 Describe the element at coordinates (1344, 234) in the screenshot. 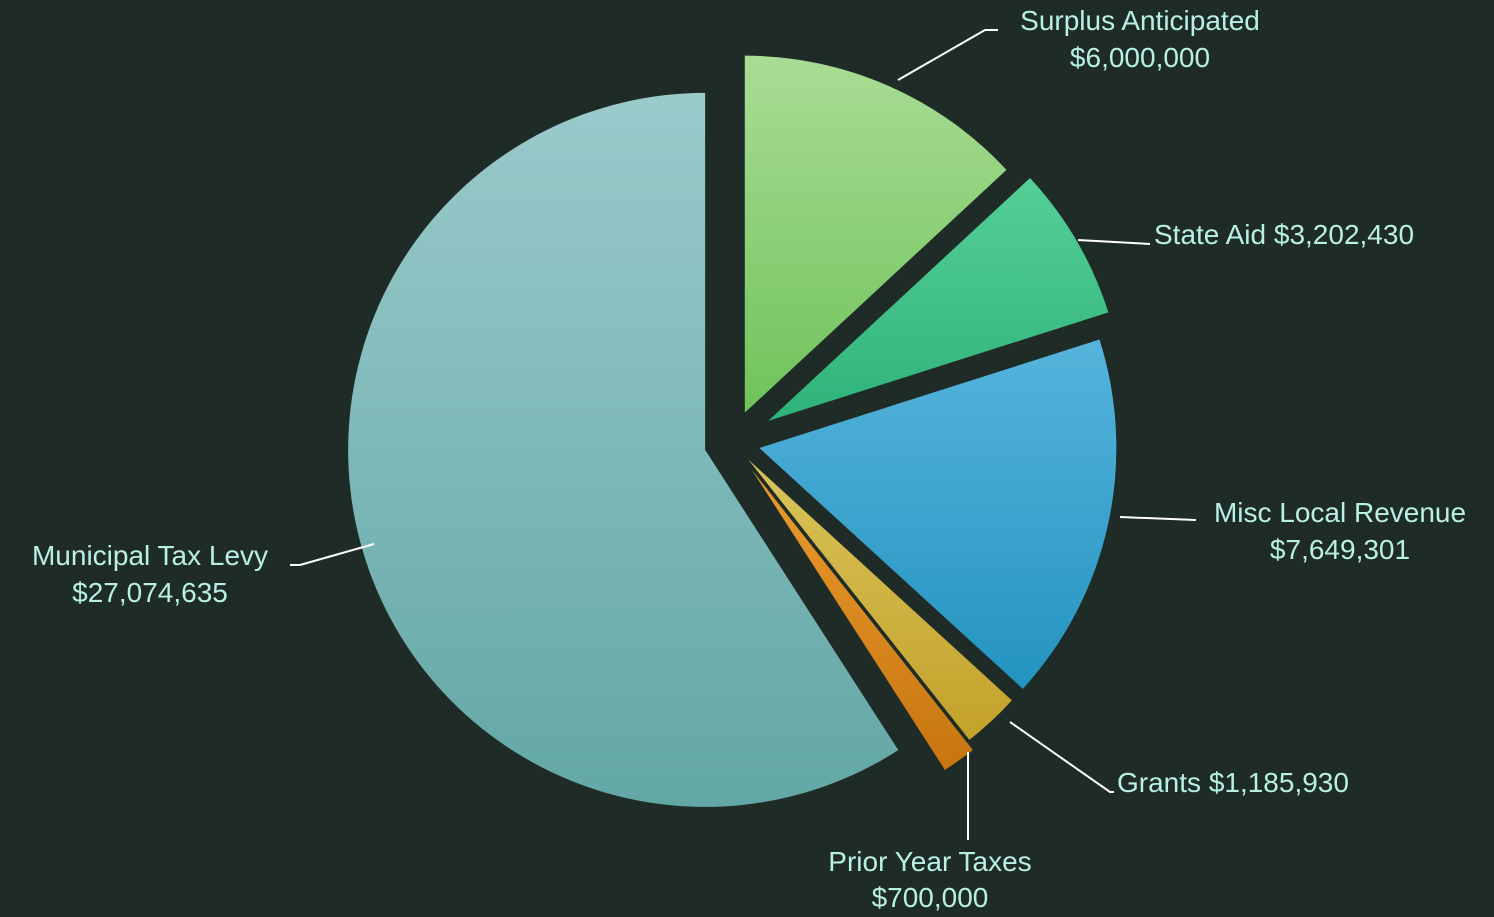

I see `label-state-aid-value: $3,202,430` at that location.